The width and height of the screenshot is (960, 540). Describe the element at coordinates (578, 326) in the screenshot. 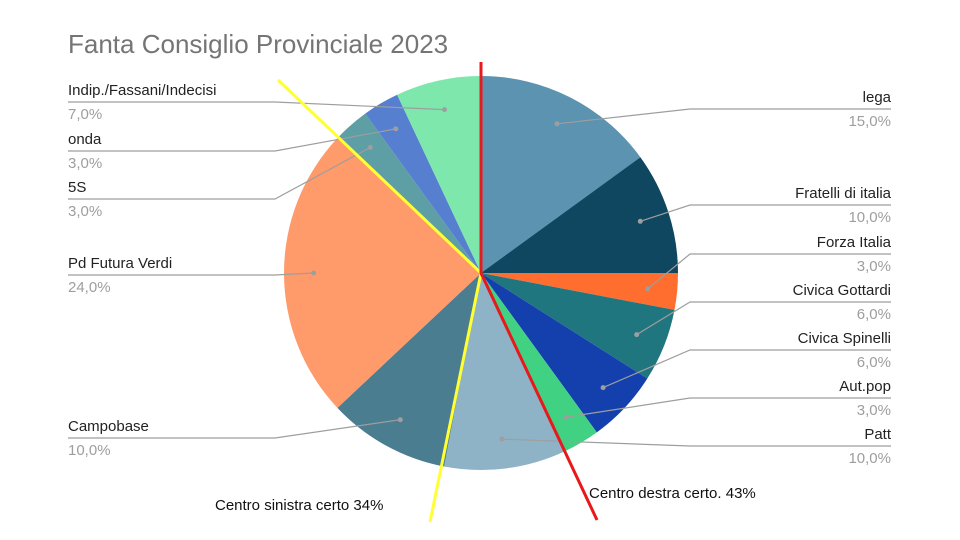

I see `slice-civica-gottardi` at that location.